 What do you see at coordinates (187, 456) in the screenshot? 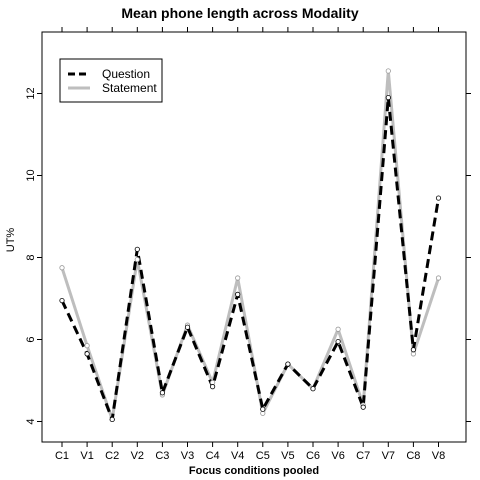
I see `x-tick-label: V3` at bounding box center [187, 456].